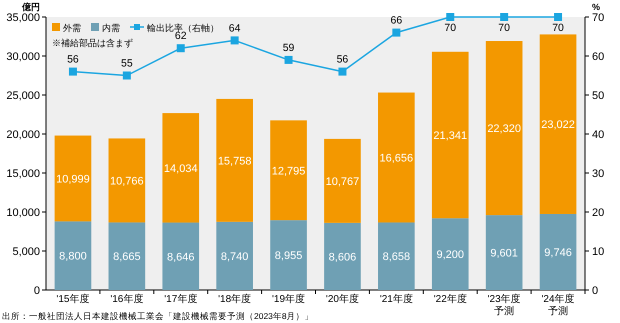 The image size is (620, 323). What do you see at coordinates (127, 64) in the screenshot?
I see `data-label: 55` at bounding box center [127, 64].